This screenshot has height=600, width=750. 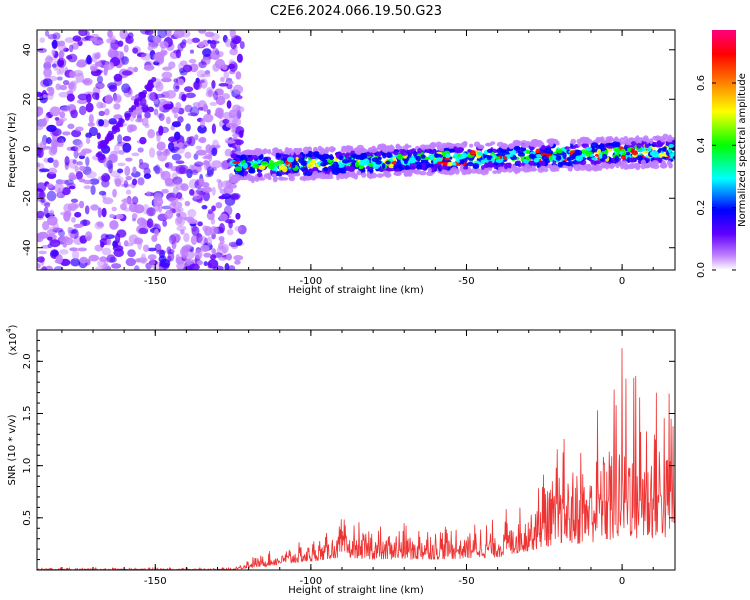 What do you see at coordinates (142, 94) in the screenshot?
I see `heatmap-streak-mark` at bounding box center [142, 94].